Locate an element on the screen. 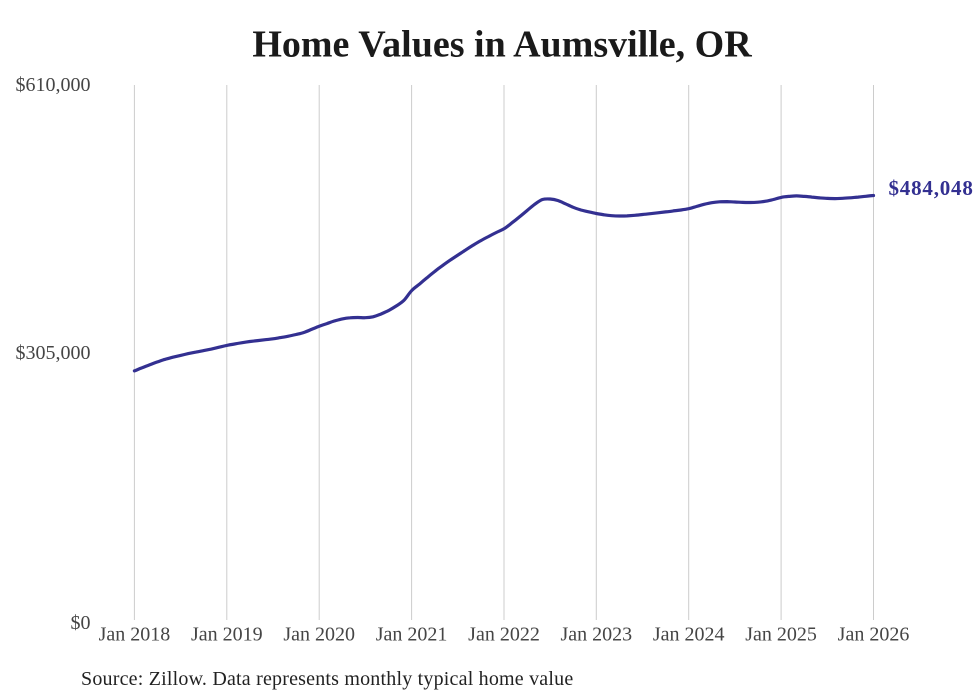 The height and width of the screenshot is (699, 980). svg-text: Jan 2018 is located at coordinates (135, 635).